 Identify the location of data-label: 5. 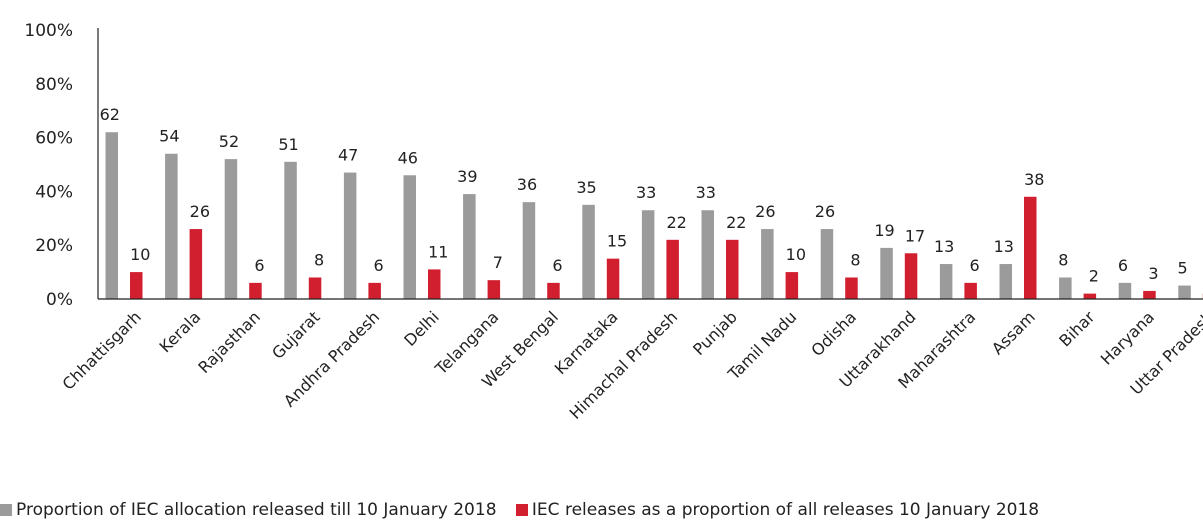
(1182, 268).